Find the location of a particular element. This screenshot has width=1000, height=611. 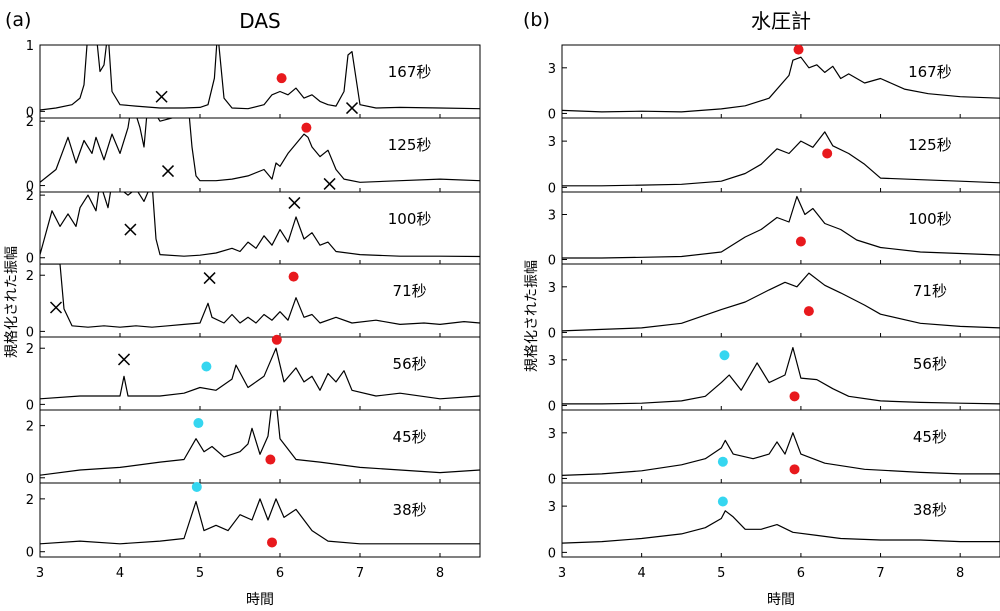

panel-b-letter: (b) is located at coordinates (536, 20).